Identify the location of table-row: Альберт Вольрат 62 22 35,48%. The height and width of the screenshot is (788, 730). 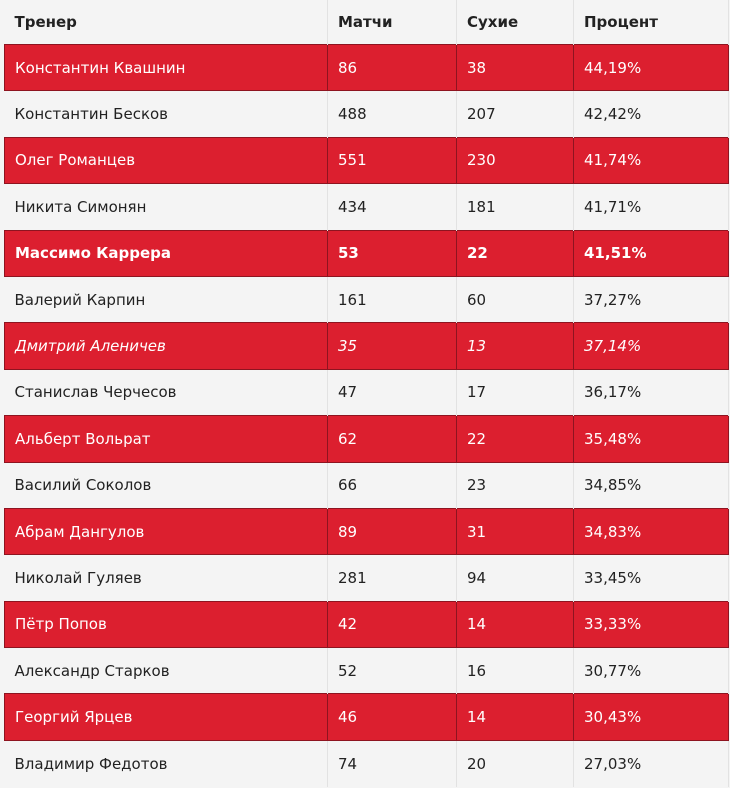
(366, 439).